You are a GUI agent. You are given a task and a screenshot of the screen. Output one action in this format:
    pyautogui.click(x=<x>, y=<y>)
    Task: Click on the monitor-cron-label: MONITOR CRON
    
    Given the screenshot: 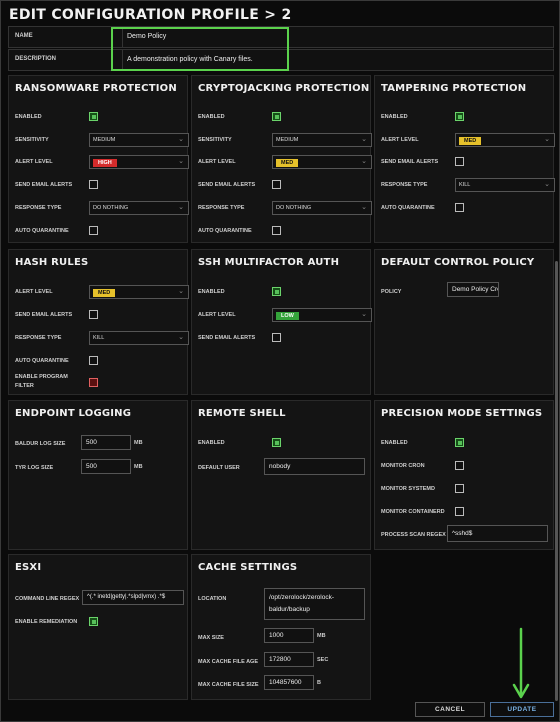 What is the action you would take?
    pyautogui.click(x=403, y=466)
    